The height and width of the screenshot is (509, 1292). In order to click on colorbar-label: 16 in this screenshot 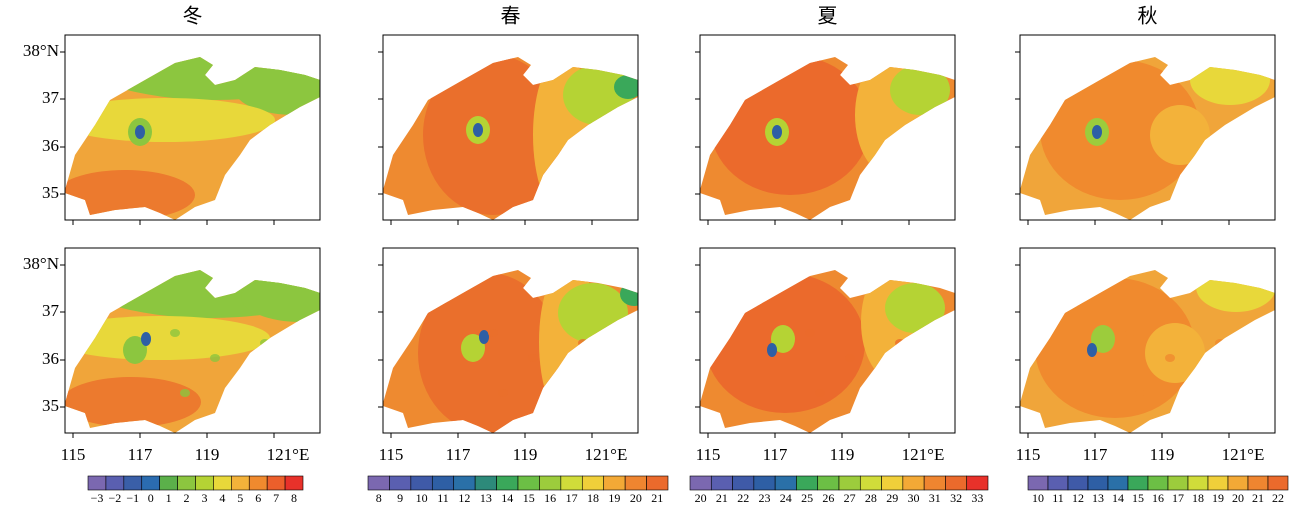, I will do `click(1158, 498)`.